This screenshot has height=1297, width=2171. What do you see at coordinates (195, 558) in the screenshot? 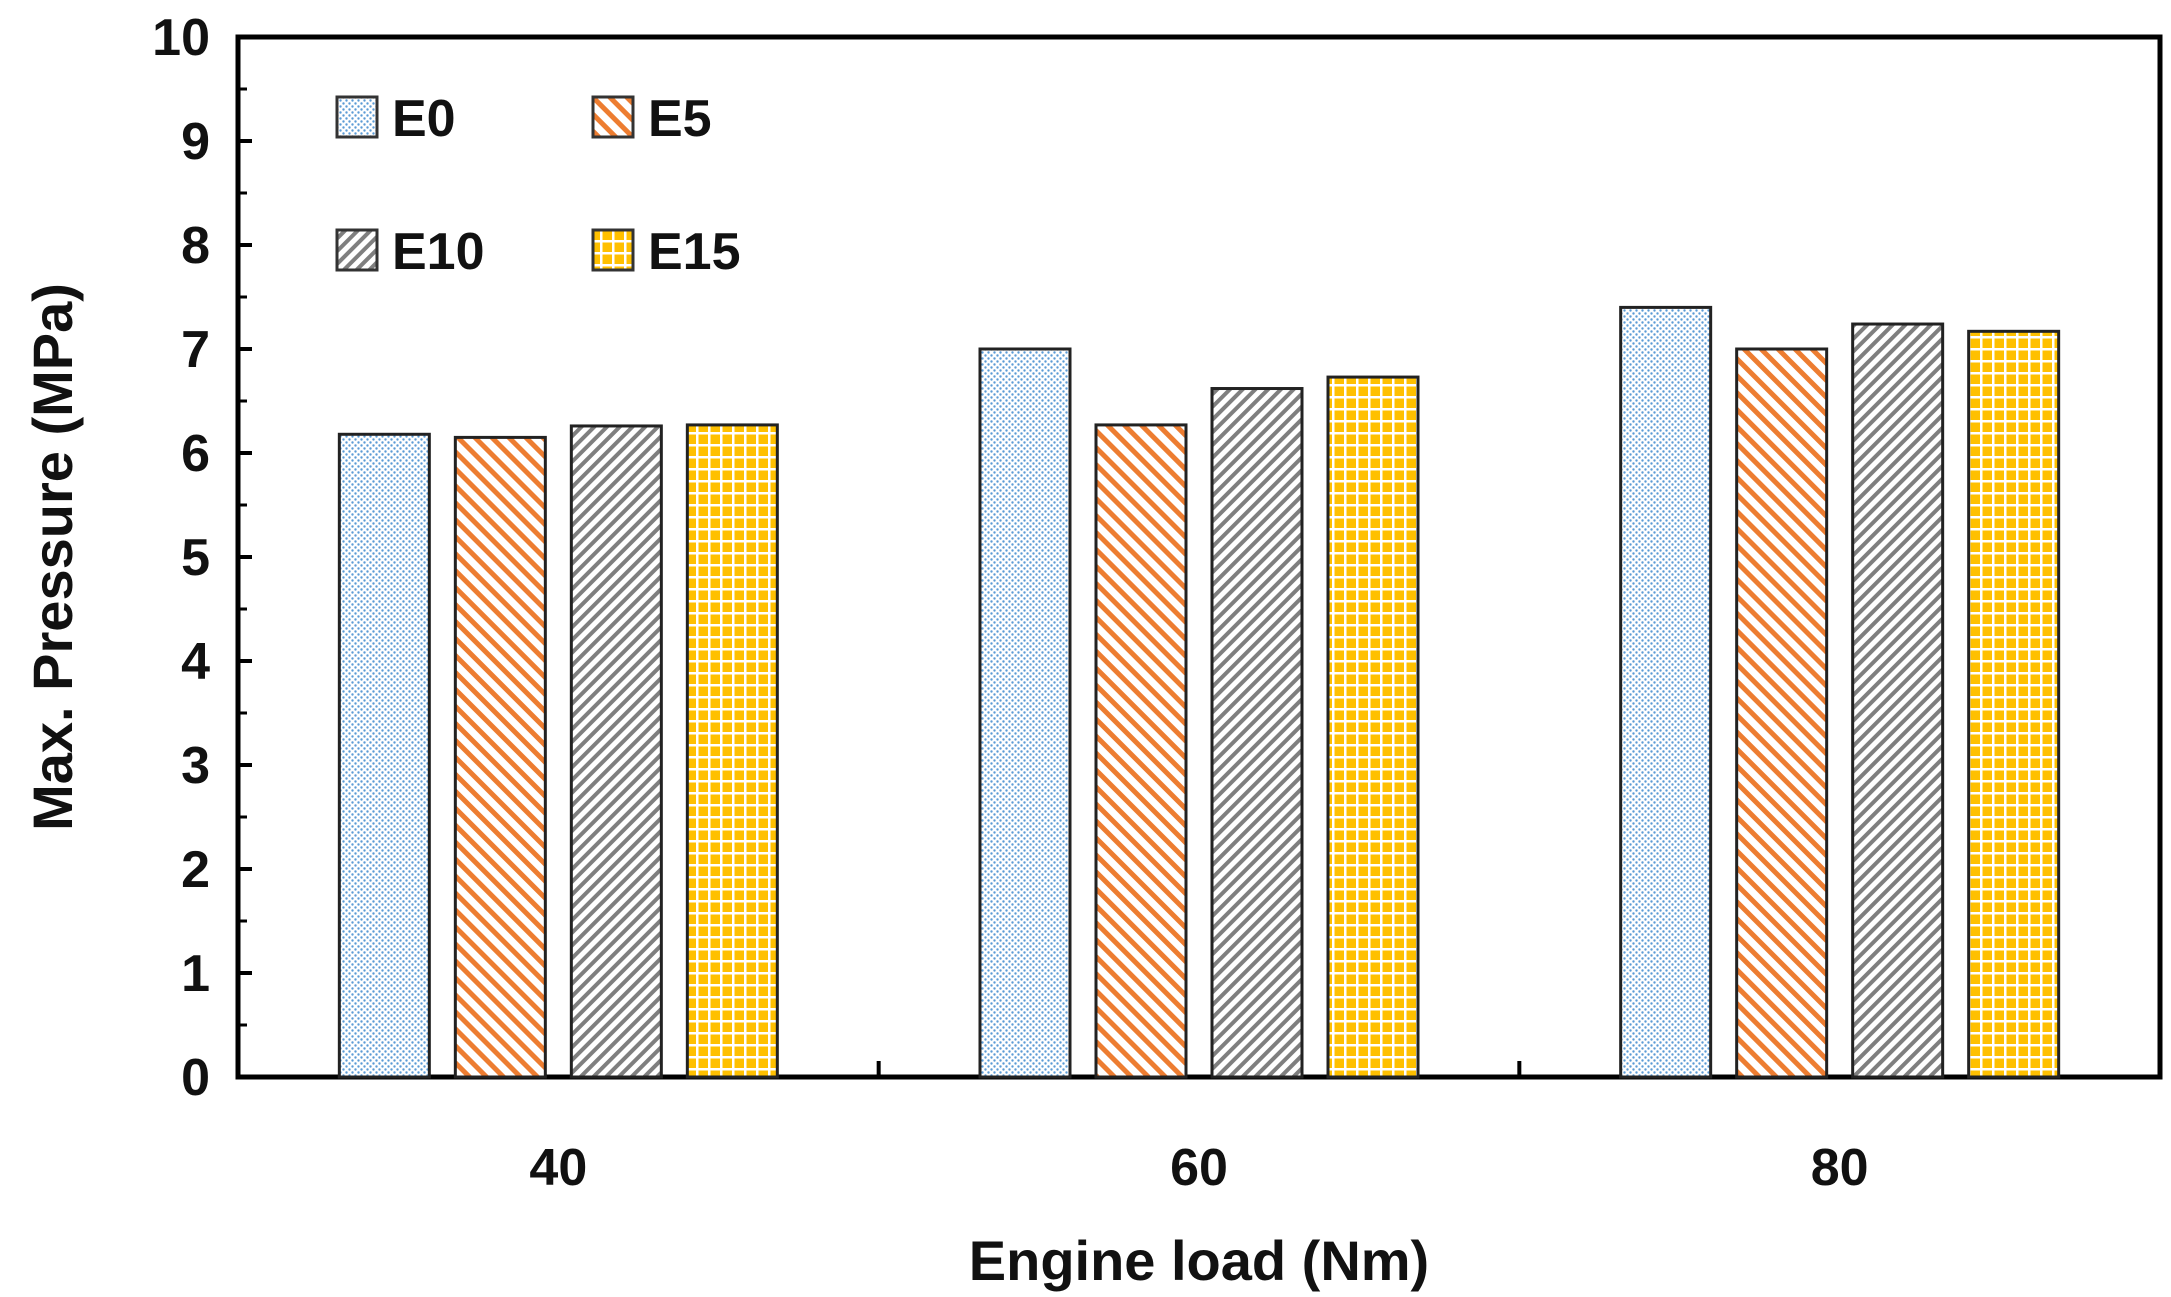
I see `y-tick-label: 5` at bounding box center [195, 558].